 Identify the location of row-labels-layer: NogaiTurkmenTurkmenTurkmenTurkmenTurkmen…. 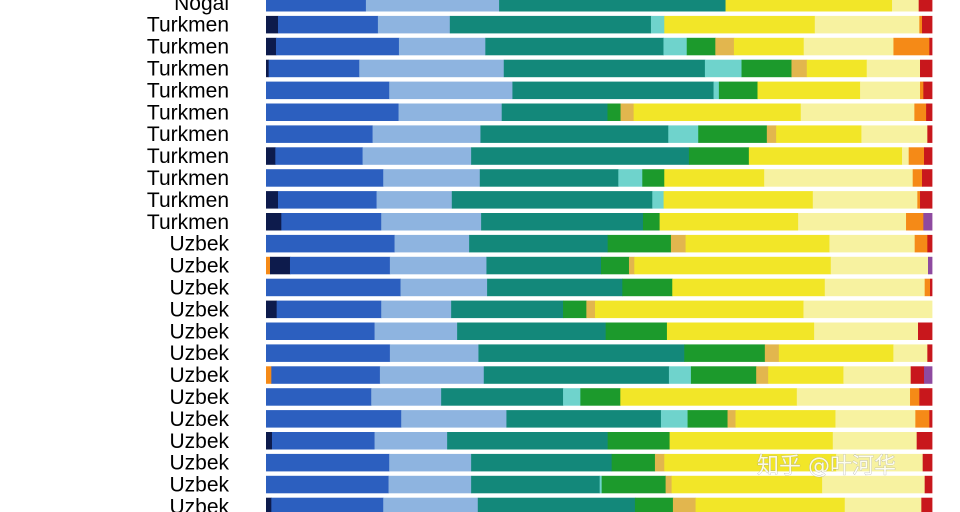
(188, 256).